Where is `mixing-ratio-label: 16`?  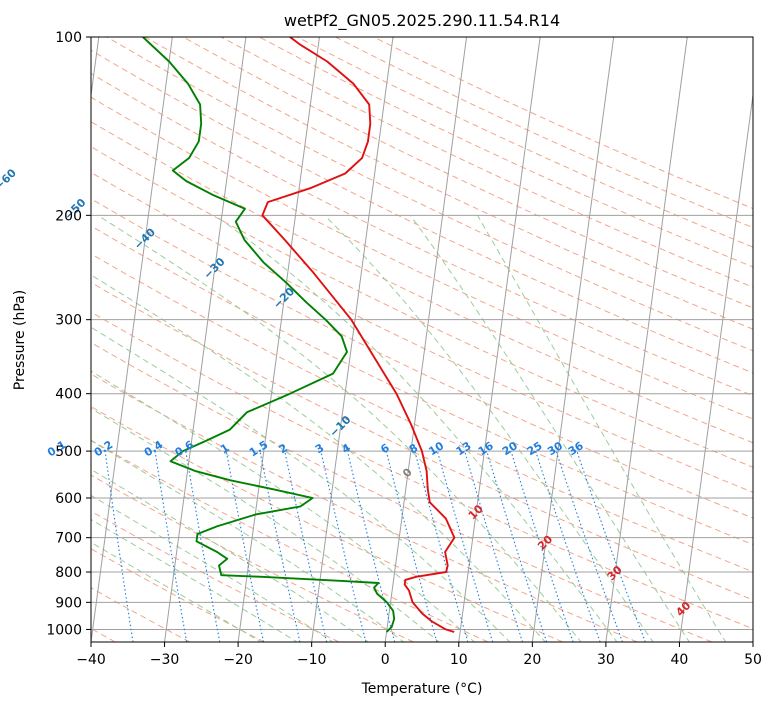 mixing-ratio-label: 16 is located at coordinates (486, 448).